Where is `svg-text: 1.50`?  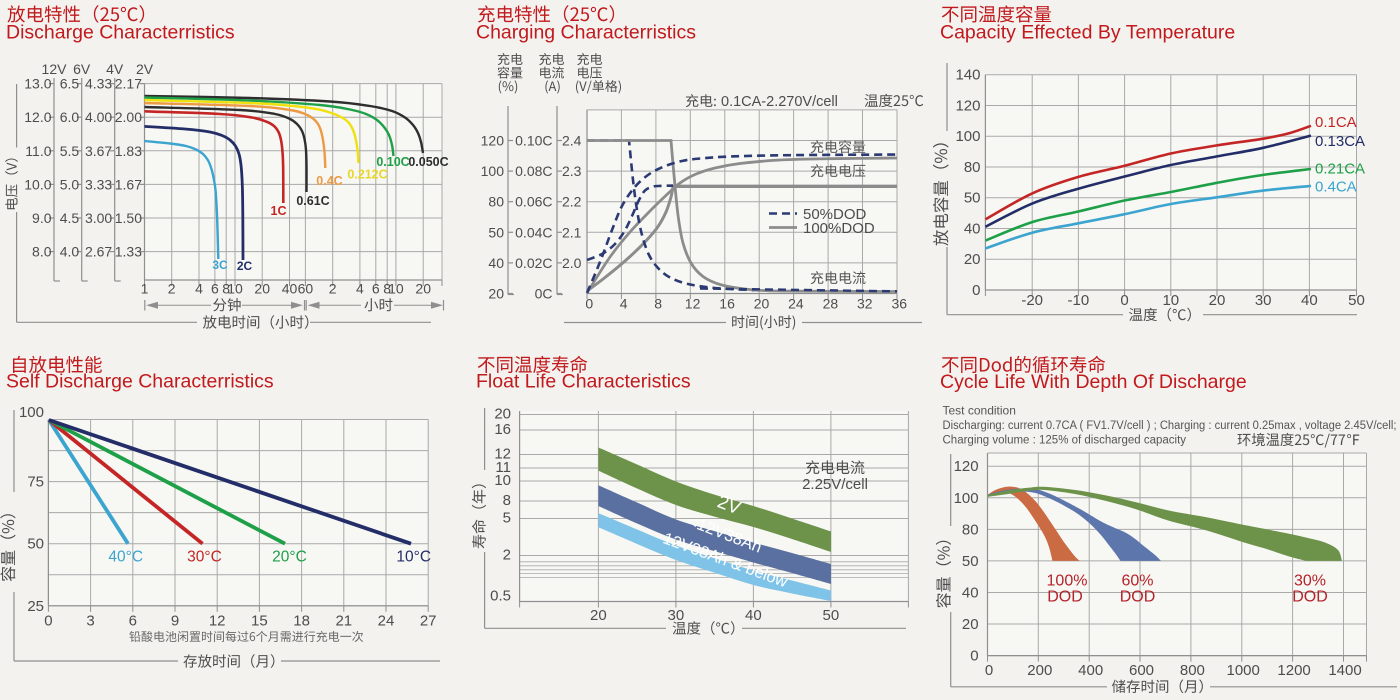
svg-text: 1.50 is located at coordinates (128, 218).